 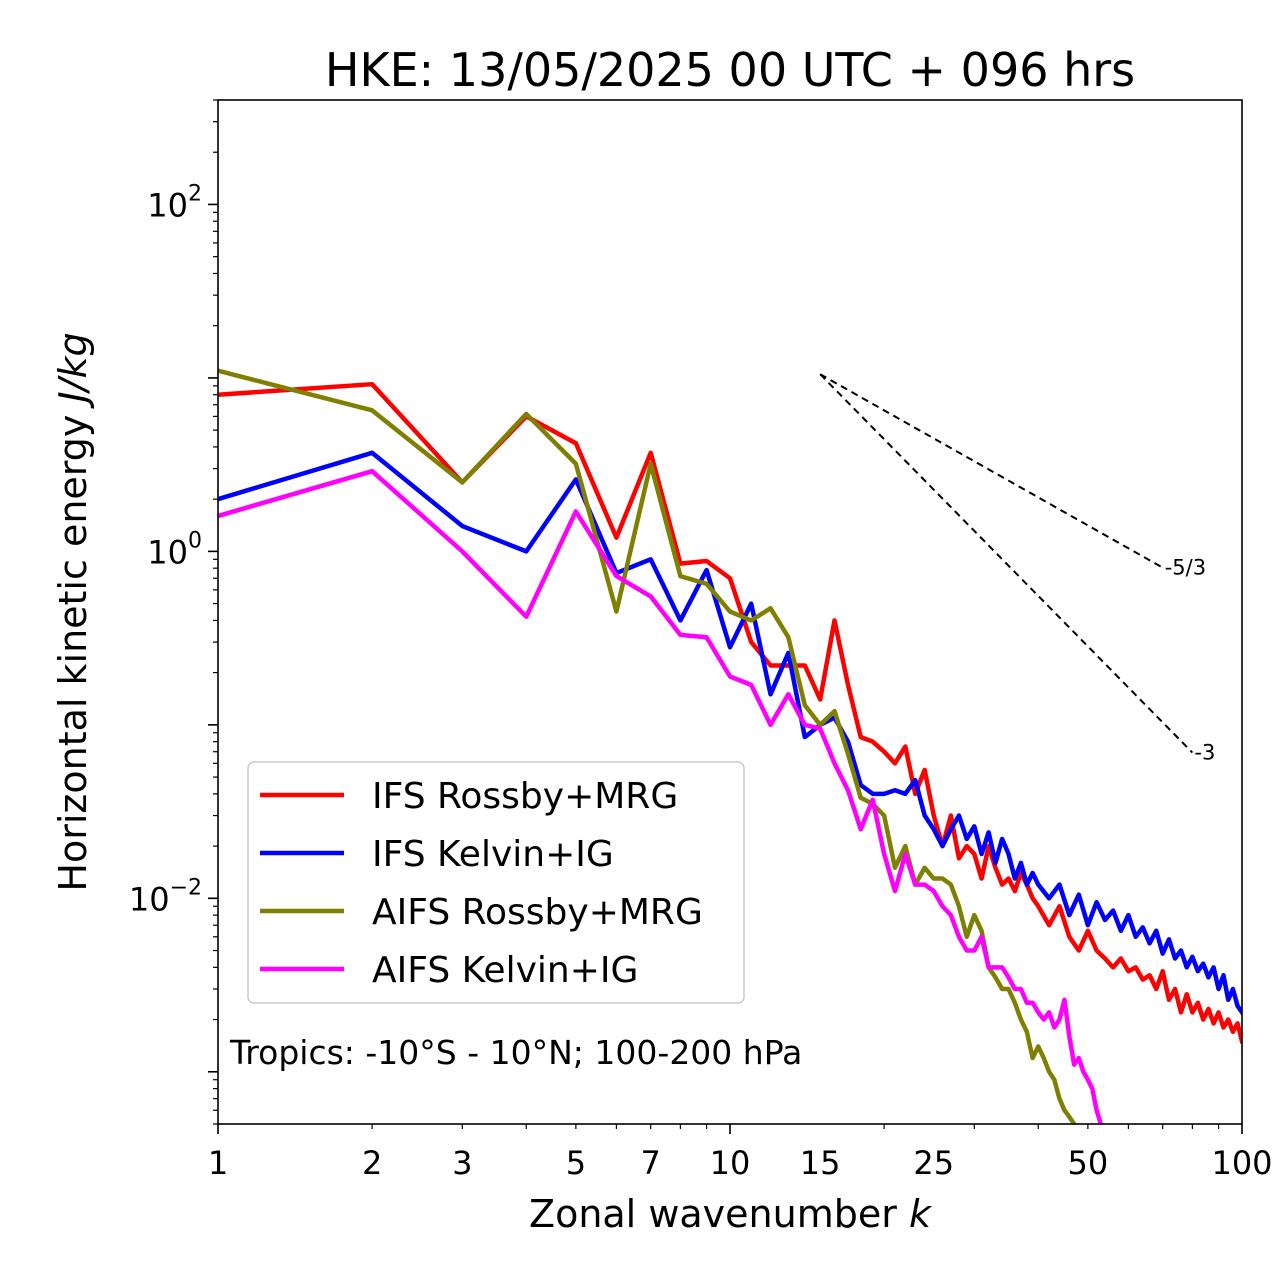 I want to click on y-tick-label: 10², so click(x=174, y=202).